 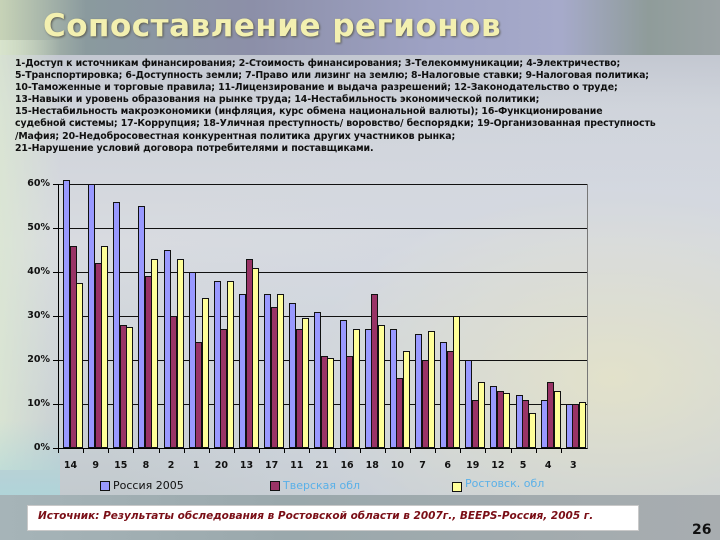 I want to click on title-band, so click(x=360, y=27).